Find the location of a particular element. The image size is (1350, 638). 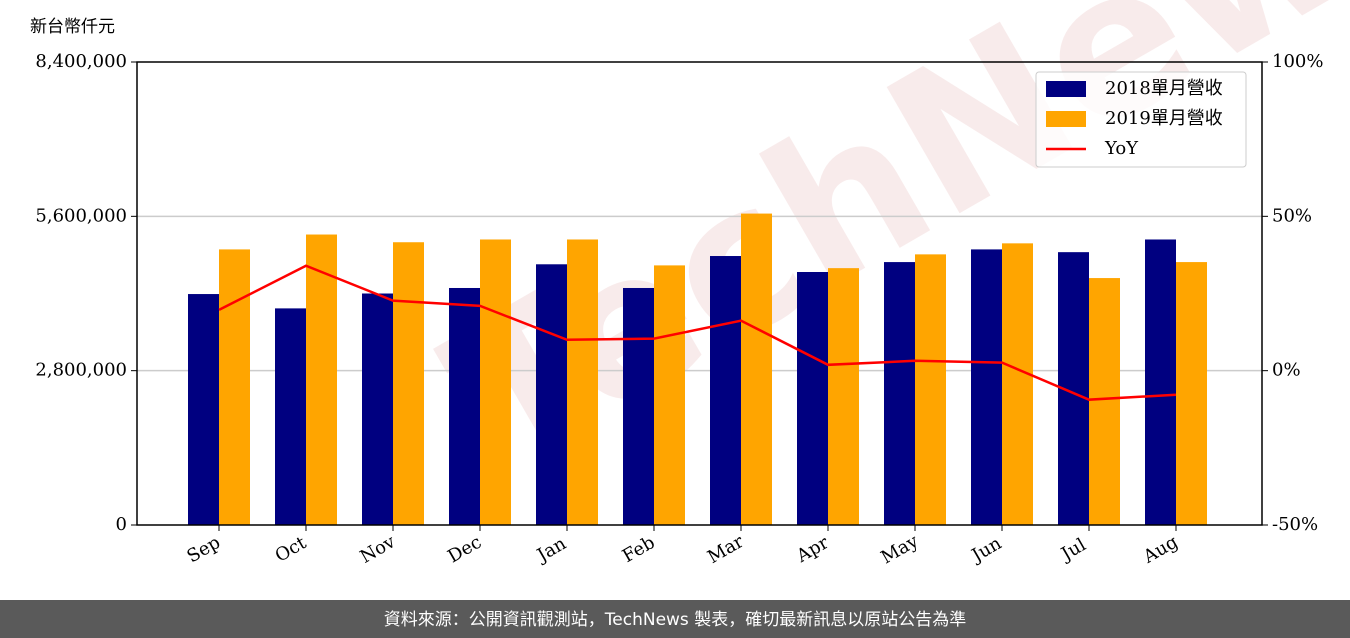

footer-bar is located at coordinates (675, 619).